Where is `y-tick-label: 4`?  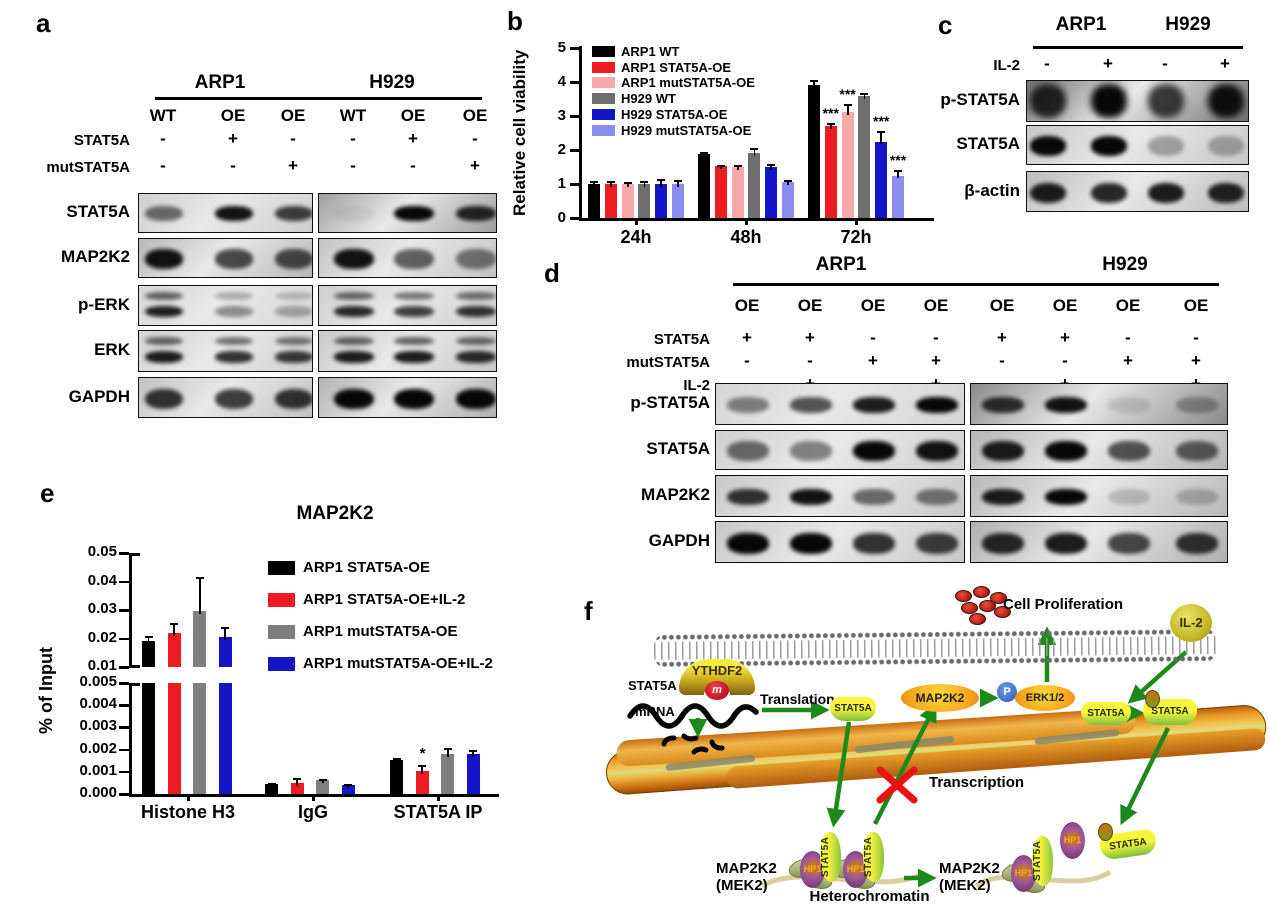
y-tick-label: 4 is located at coordinates (561, 81).